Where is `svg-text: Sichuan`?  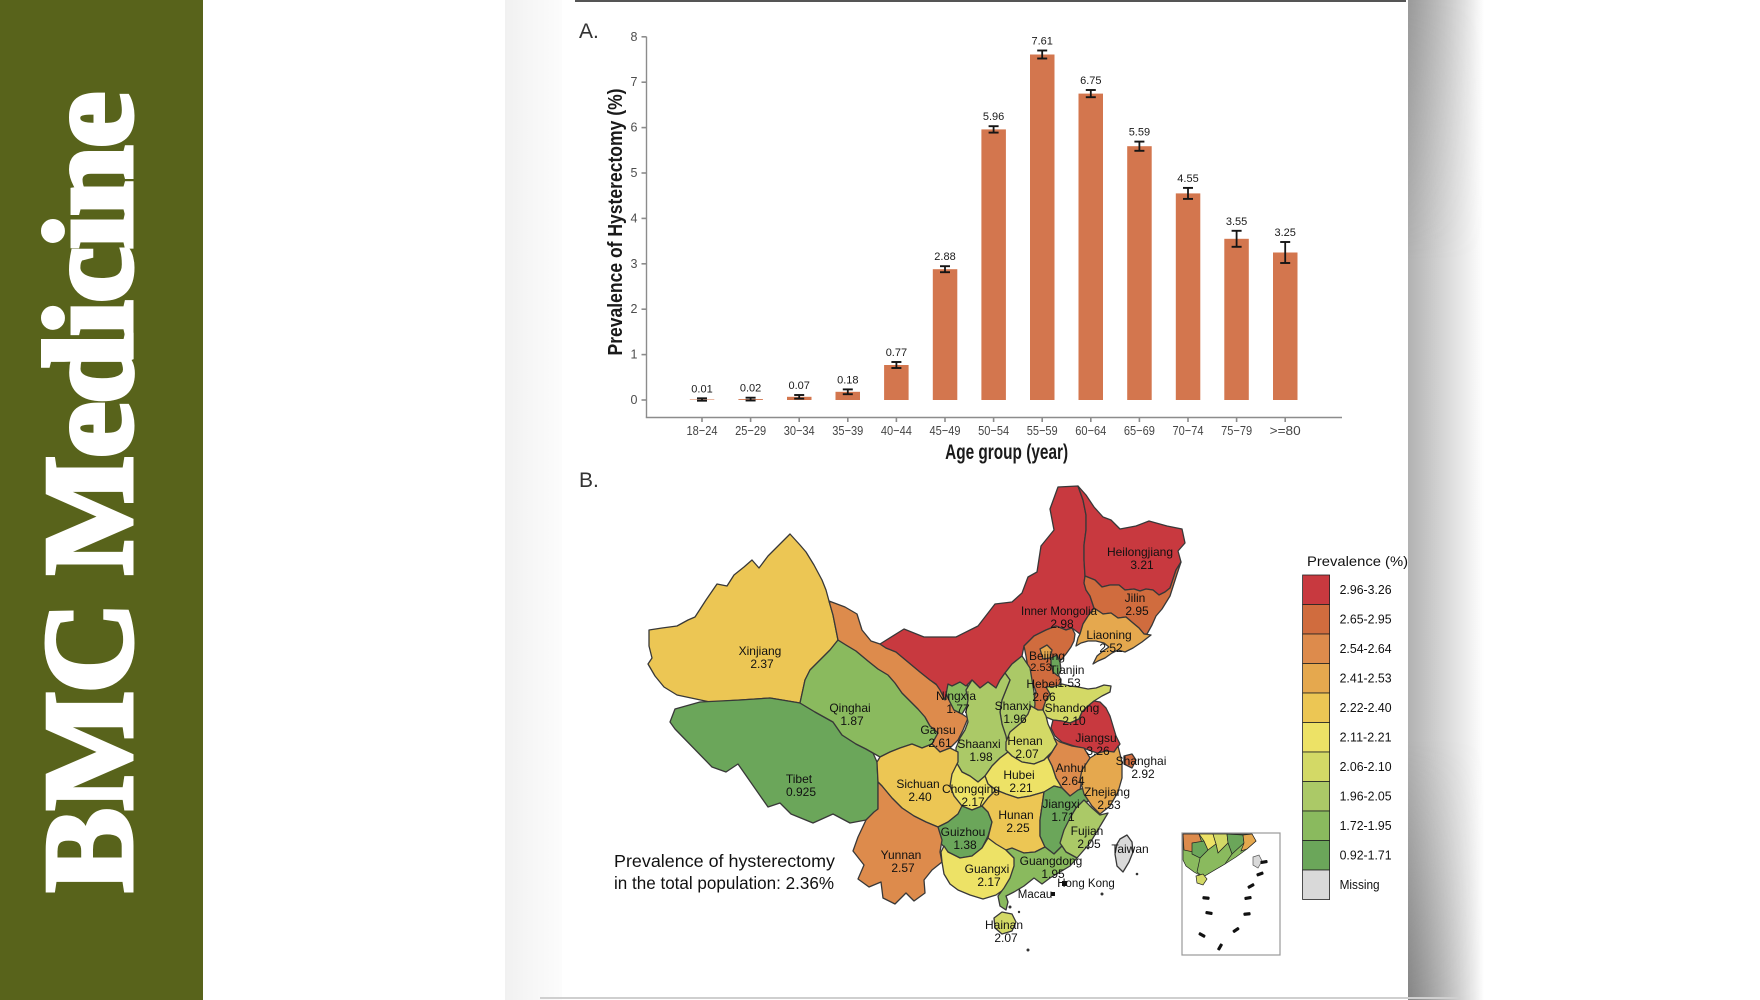
svg-text: Sichuan is located at coordinates (917, 784).